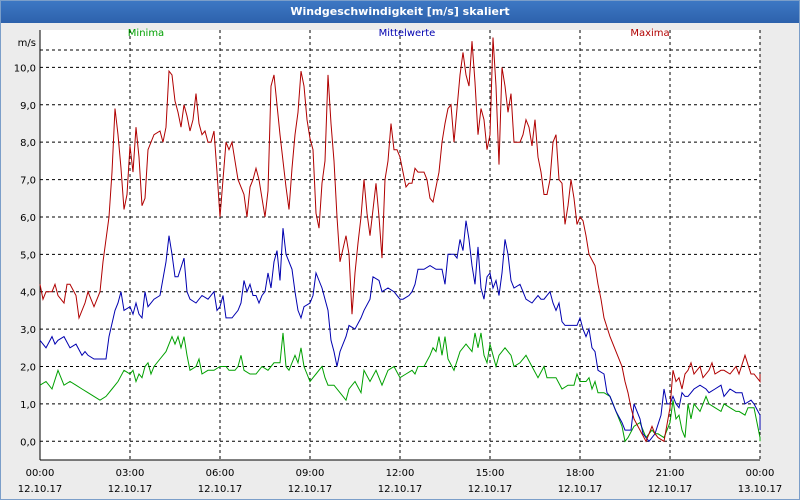 The height and width of the screenshot is (500, 800). I want to click on y-tick-label: 7,0, so click(28, 181).